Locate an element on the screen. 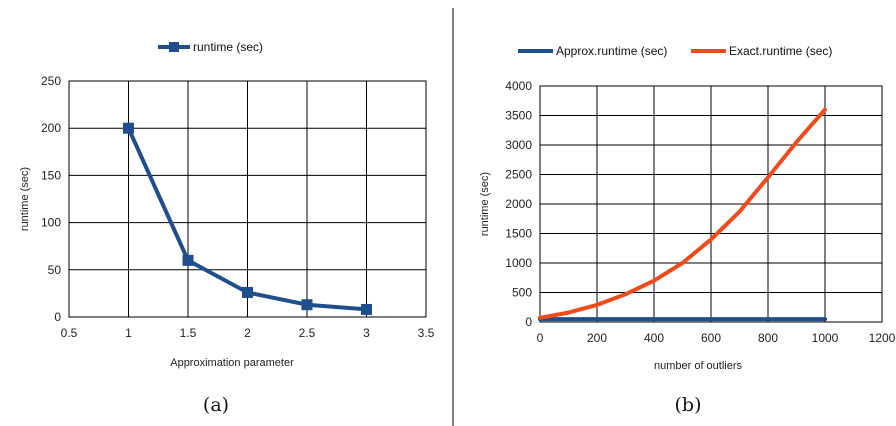  chart-b-x-tick-label: 1200 is located at coordinates (882, 338).